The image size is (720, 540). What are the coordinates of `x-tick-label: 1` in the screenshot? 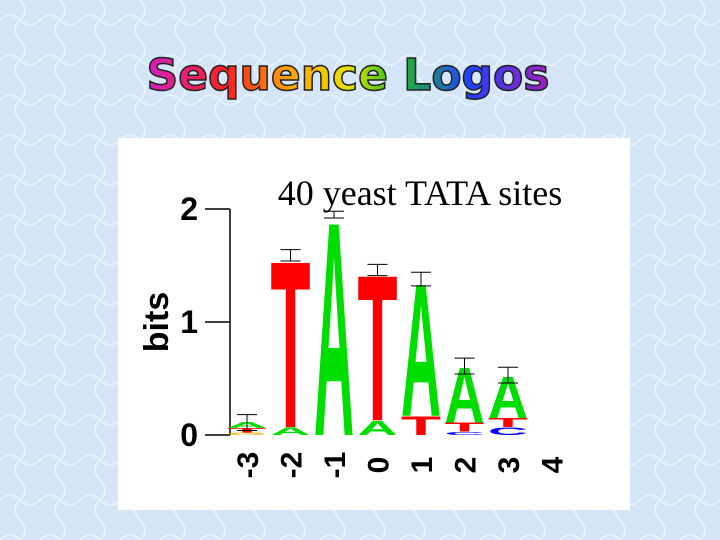 It's located at (422, 465).